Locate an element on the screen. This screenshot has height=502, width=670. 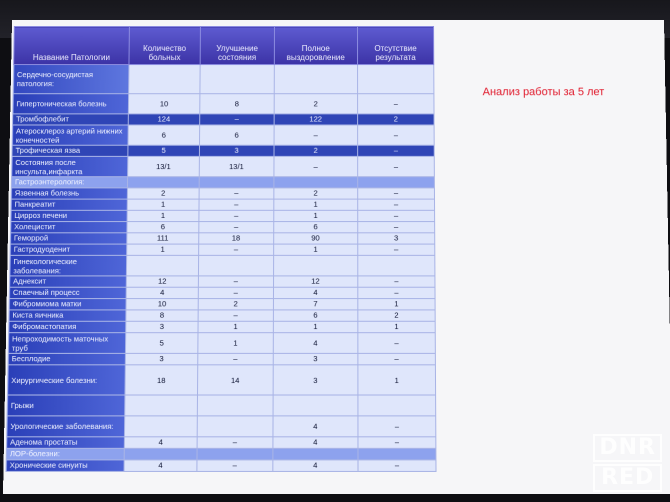
table-row: Сердечно-сосудистая патология: is located at coordinates (223, 79).